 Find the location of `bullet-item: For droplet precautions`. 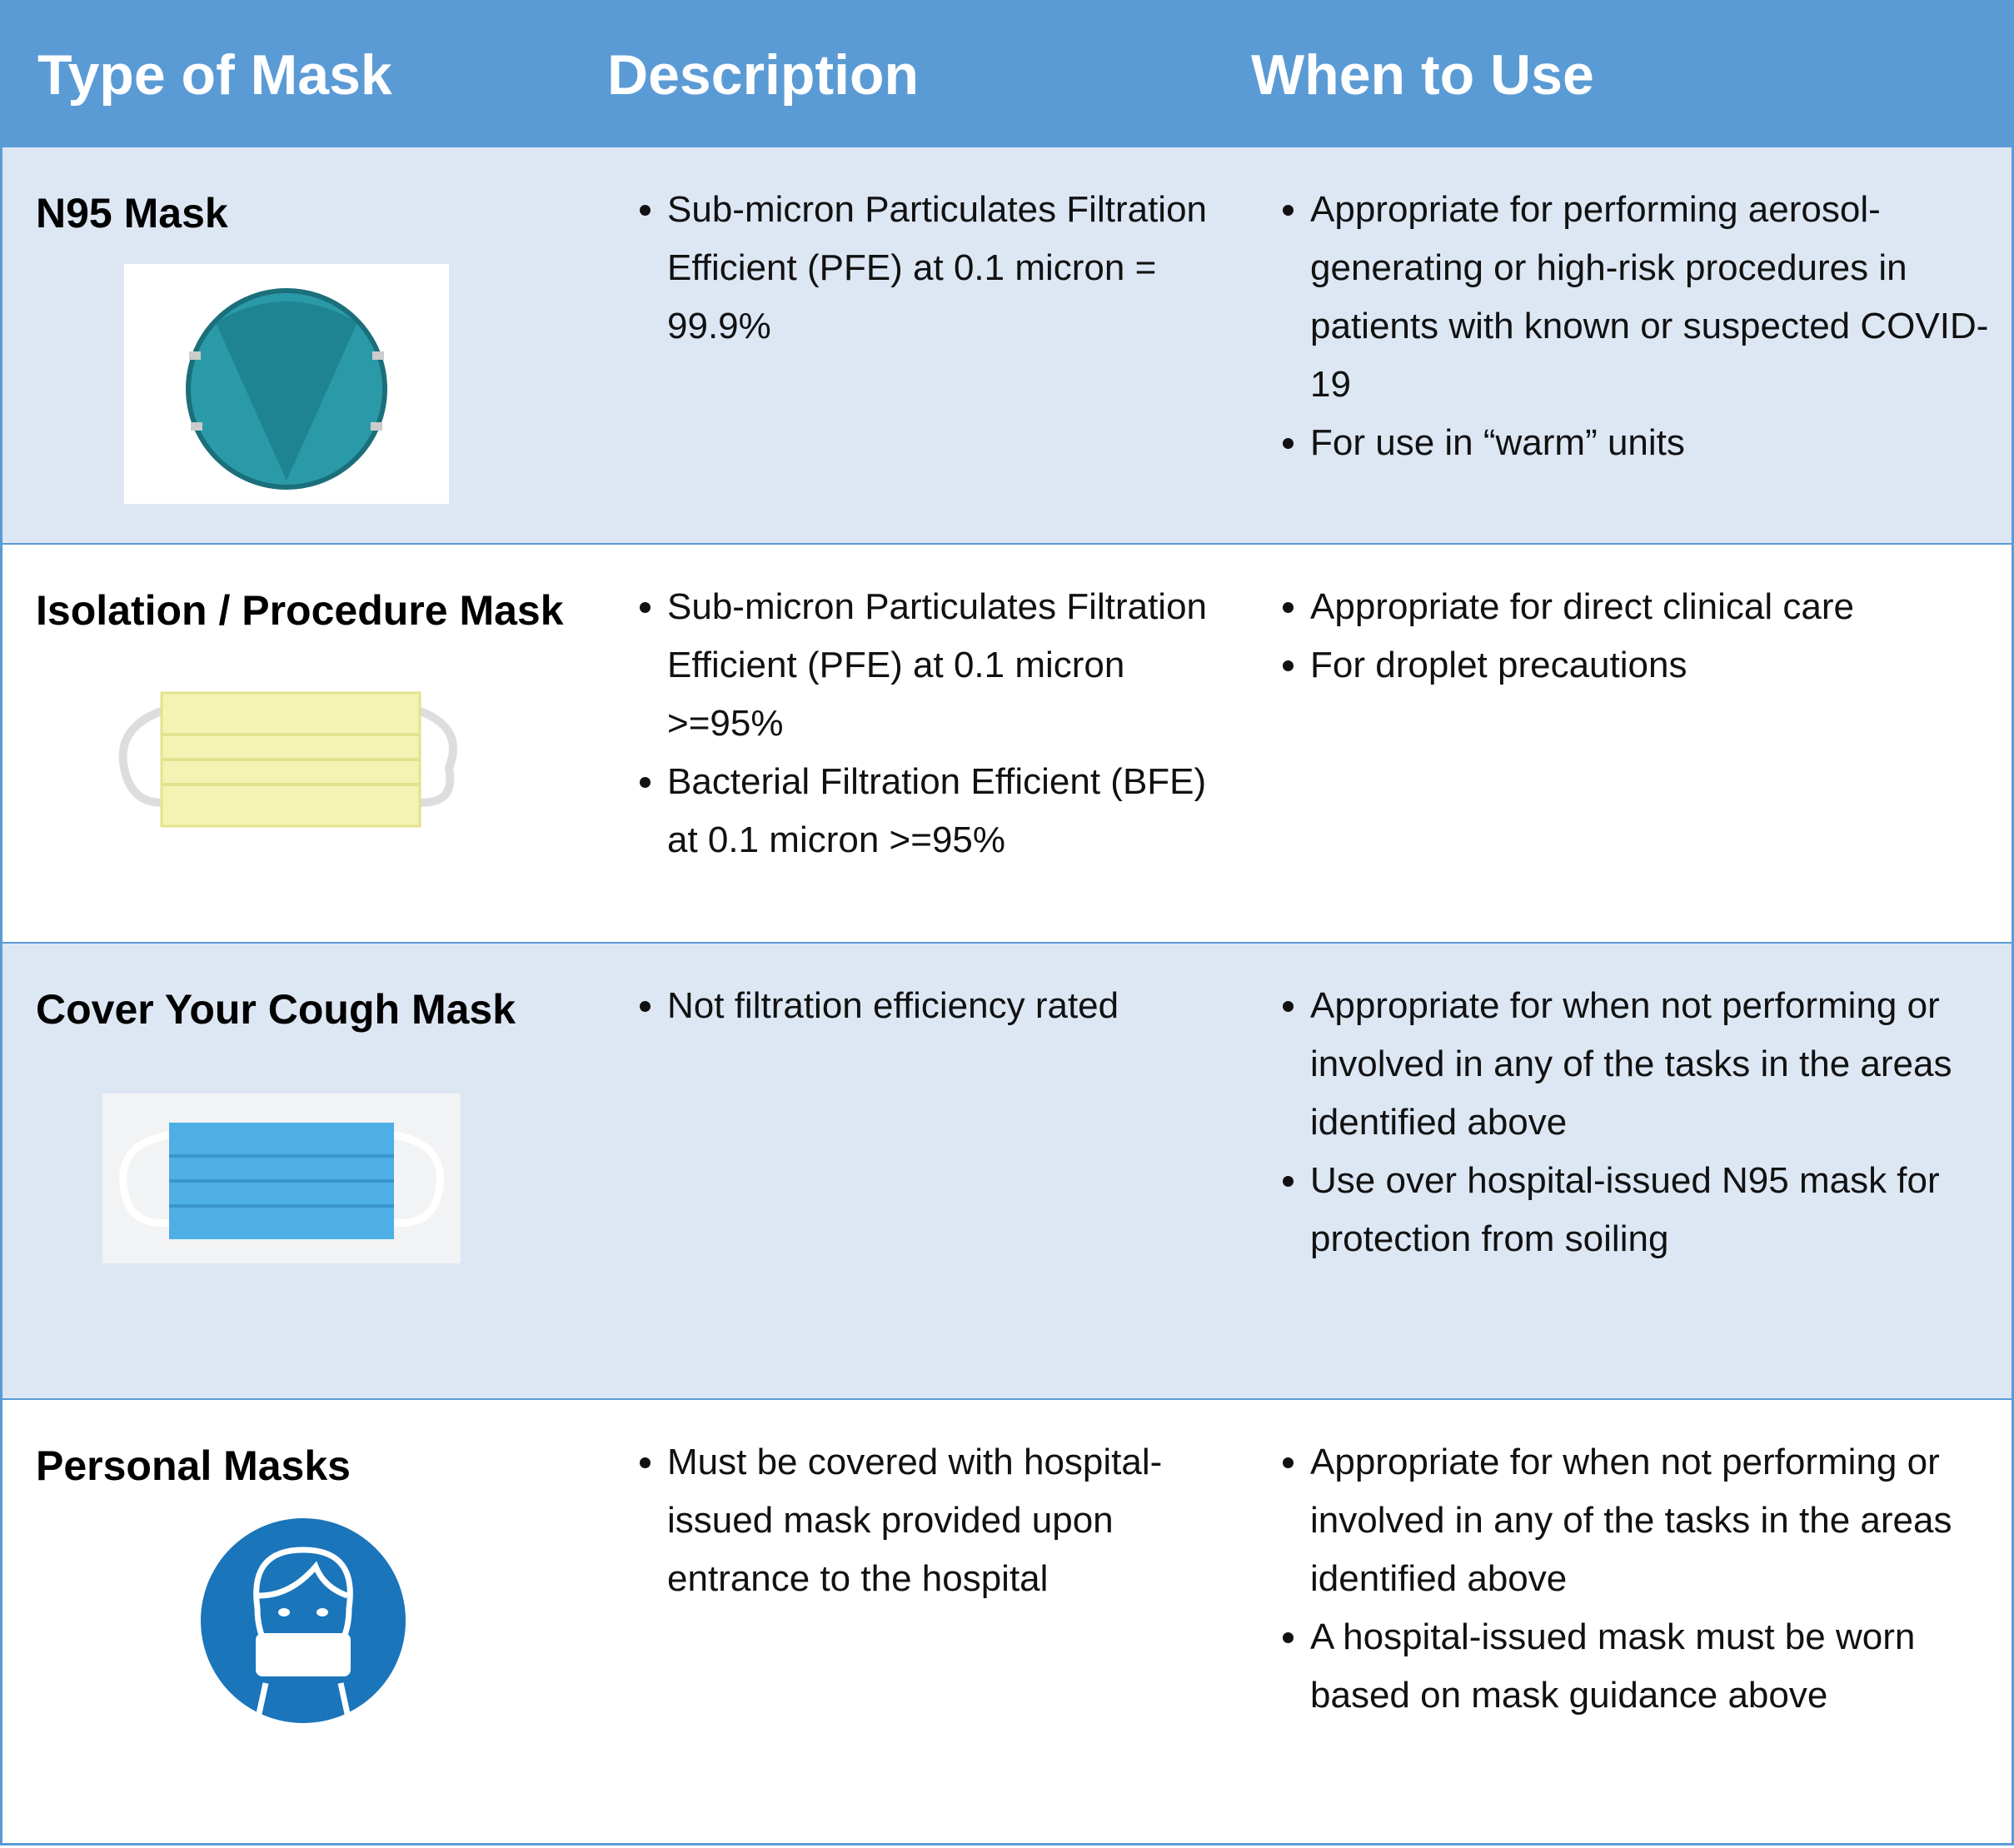

bullet-item: For droplet precautions is located at coordinates (1653, 665).